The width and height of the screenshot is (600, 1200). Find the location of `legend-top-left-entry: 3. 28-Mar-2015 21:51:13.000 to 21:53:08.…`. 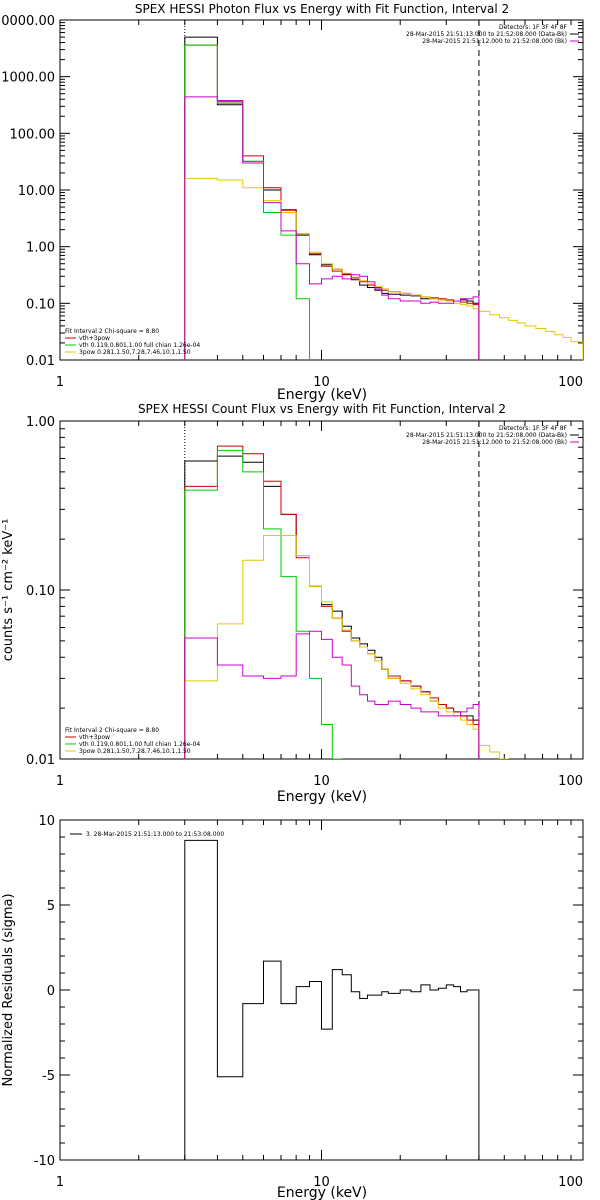

legend-top-left-entry: 3. 28-Mar-2015 21:51:13.000 to 21:53:08.… is located at coordinates (155, 834).